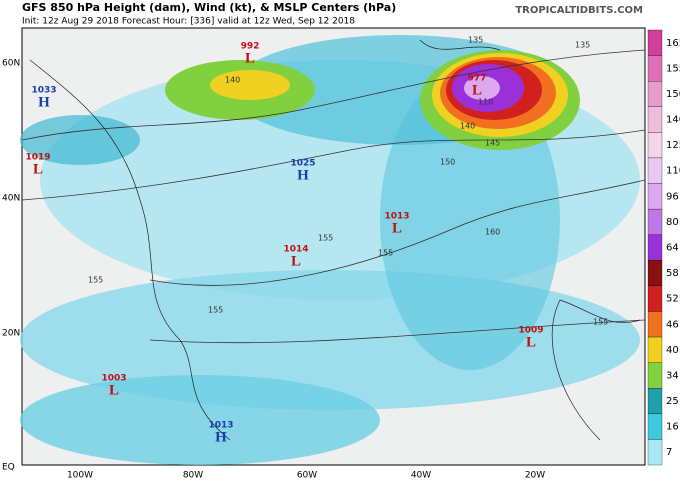 This screenshot has width=680, height=481. Describe the element at coordinates (11, 199) in the screenshot. I see `lat-label: 40N` at that location.